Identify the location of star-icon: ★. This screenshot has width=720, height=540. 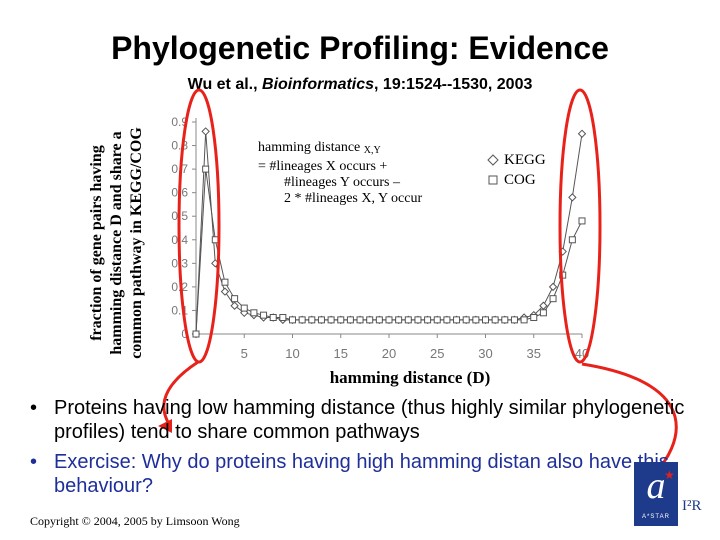
(669, 475).